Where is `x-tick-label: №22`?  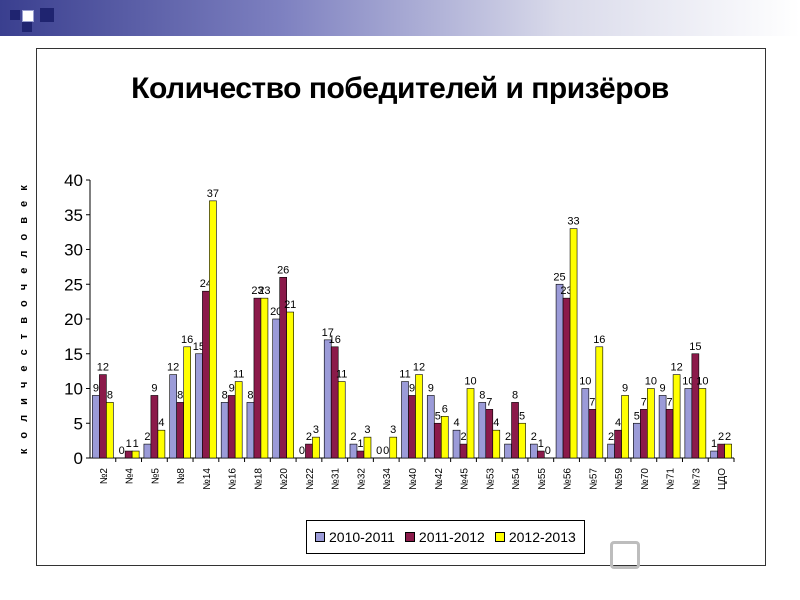
x-tick-label: №22 is located at coordinates (310, 479).